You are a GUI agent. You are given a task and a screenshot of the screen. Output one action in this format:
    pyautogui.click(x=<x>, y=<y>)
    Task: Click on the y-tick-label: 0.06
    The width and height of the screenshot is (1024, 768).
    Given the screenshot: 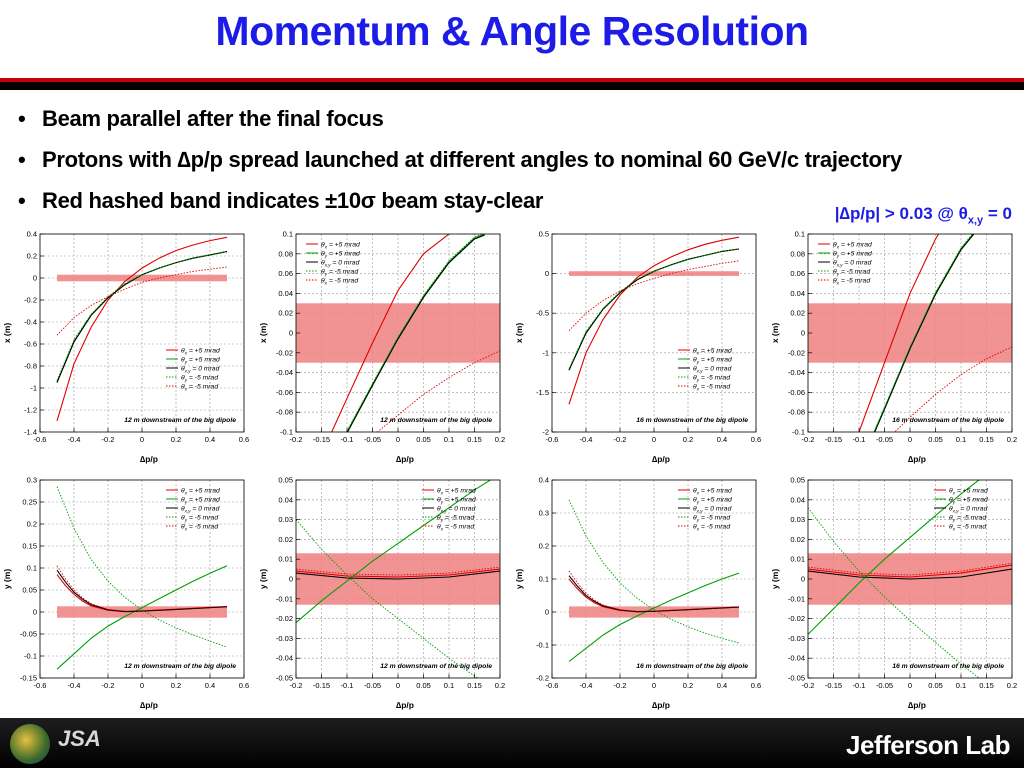 What is the action you would take?
    pyautogui.click(x=285, y=273)
    